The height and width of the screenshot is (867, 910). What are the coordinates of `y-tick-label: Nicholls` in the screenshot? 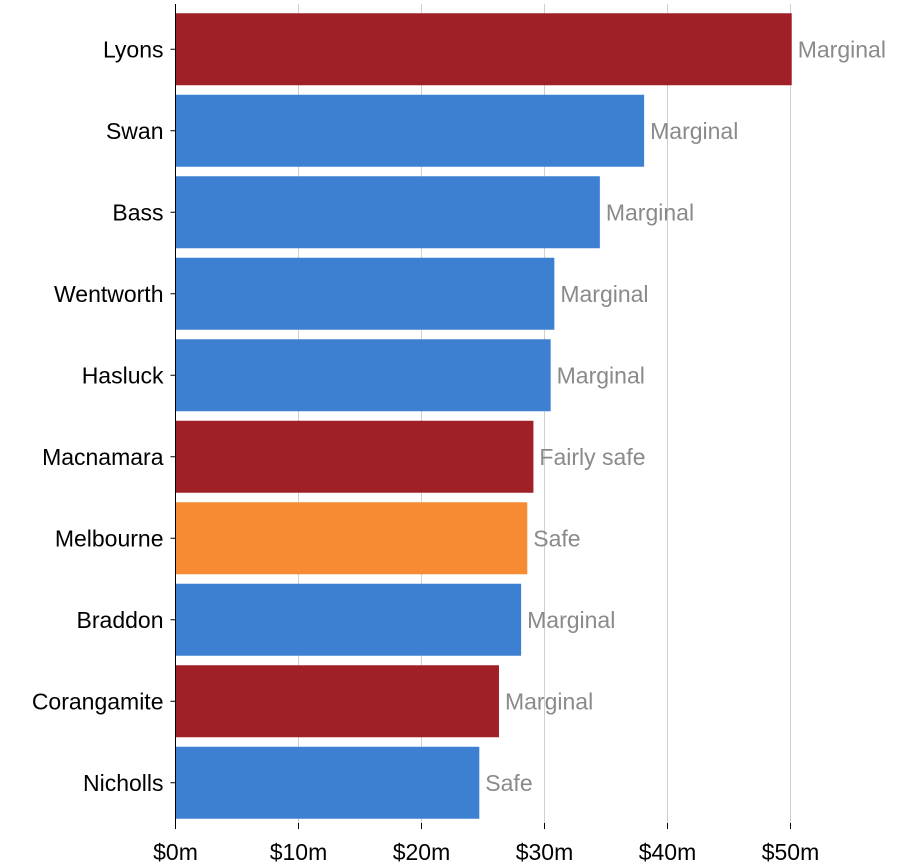 It's located at (123, 783).